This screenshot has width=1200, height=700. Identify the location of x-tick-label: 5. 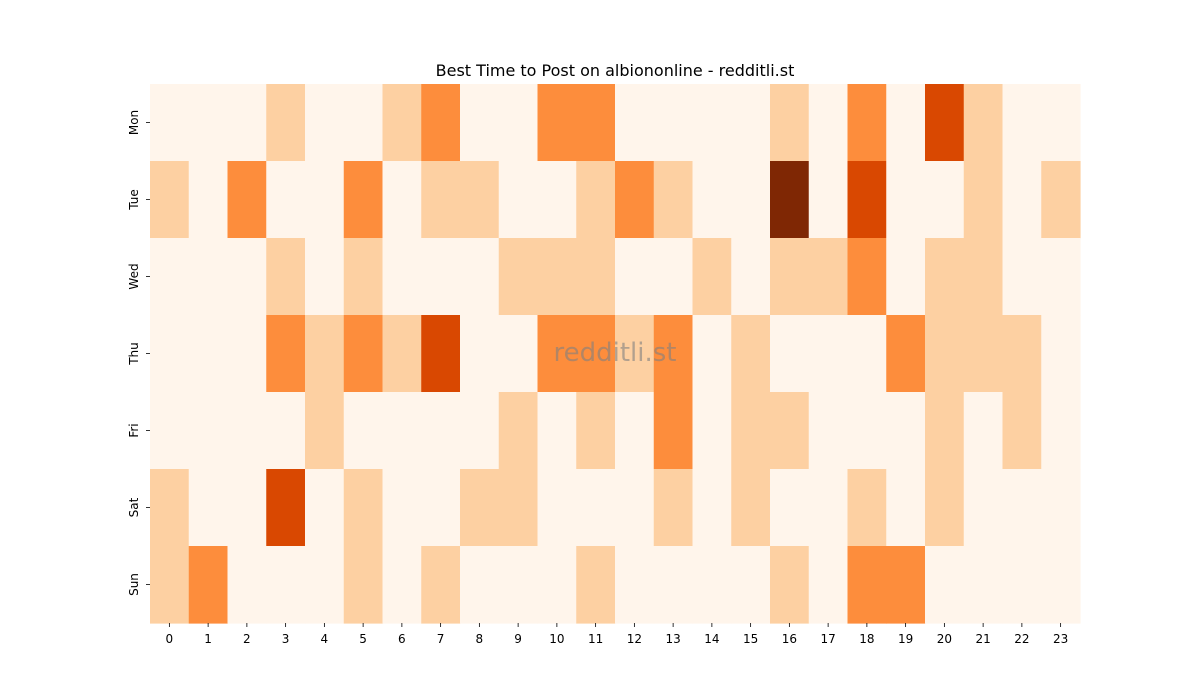
(363, 639).